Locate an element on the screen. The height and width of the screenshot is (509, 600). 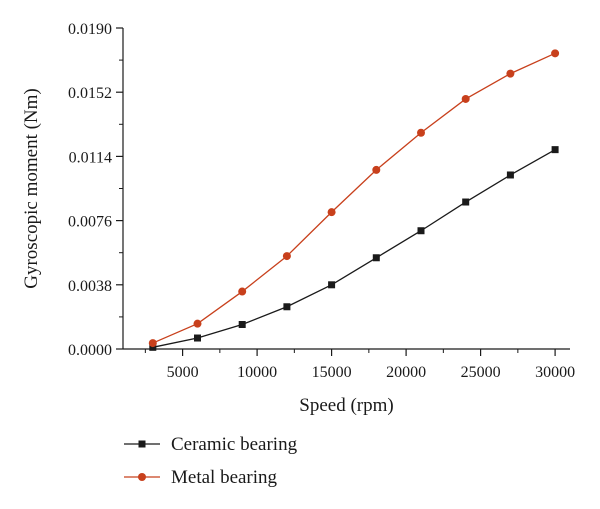
legend-item-metal: Metal bearing is located at coordinates (201, 477).